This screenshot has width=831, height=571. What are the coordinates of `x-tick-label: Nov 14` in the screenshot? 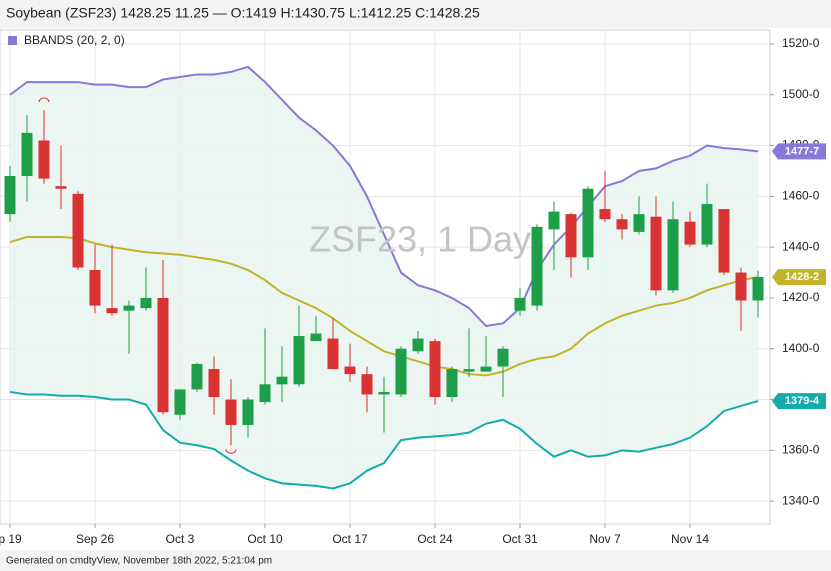 It's located at (690, 539).